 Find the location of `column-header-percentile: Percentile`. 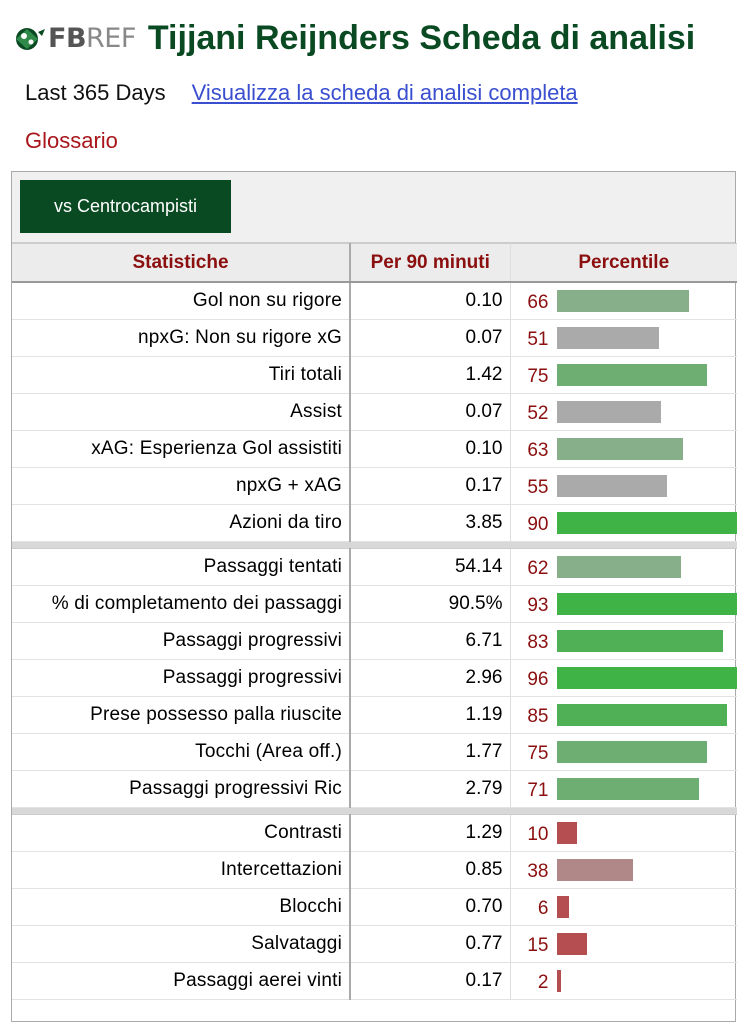

column-header-percentile: Percentile is located at coordinates (623, 263).